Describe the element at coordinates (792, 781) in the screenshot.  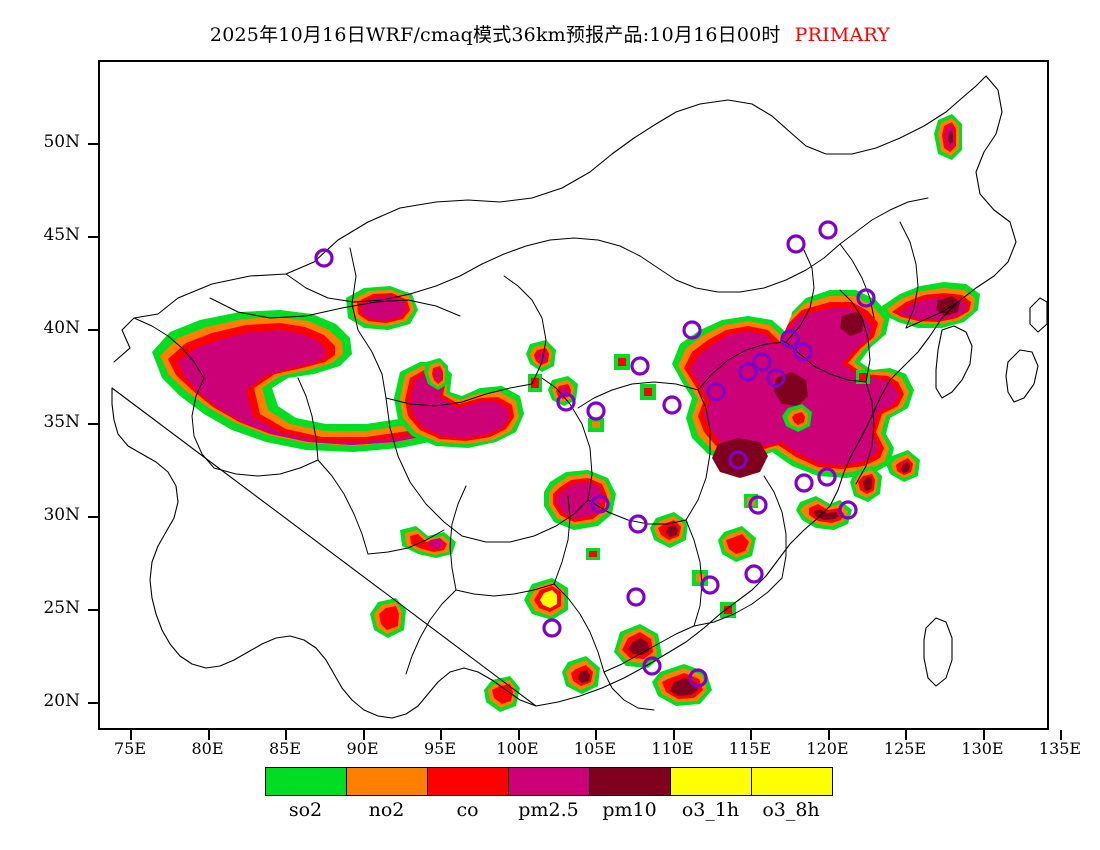
I see `legend-swatch-o38h` at that location.